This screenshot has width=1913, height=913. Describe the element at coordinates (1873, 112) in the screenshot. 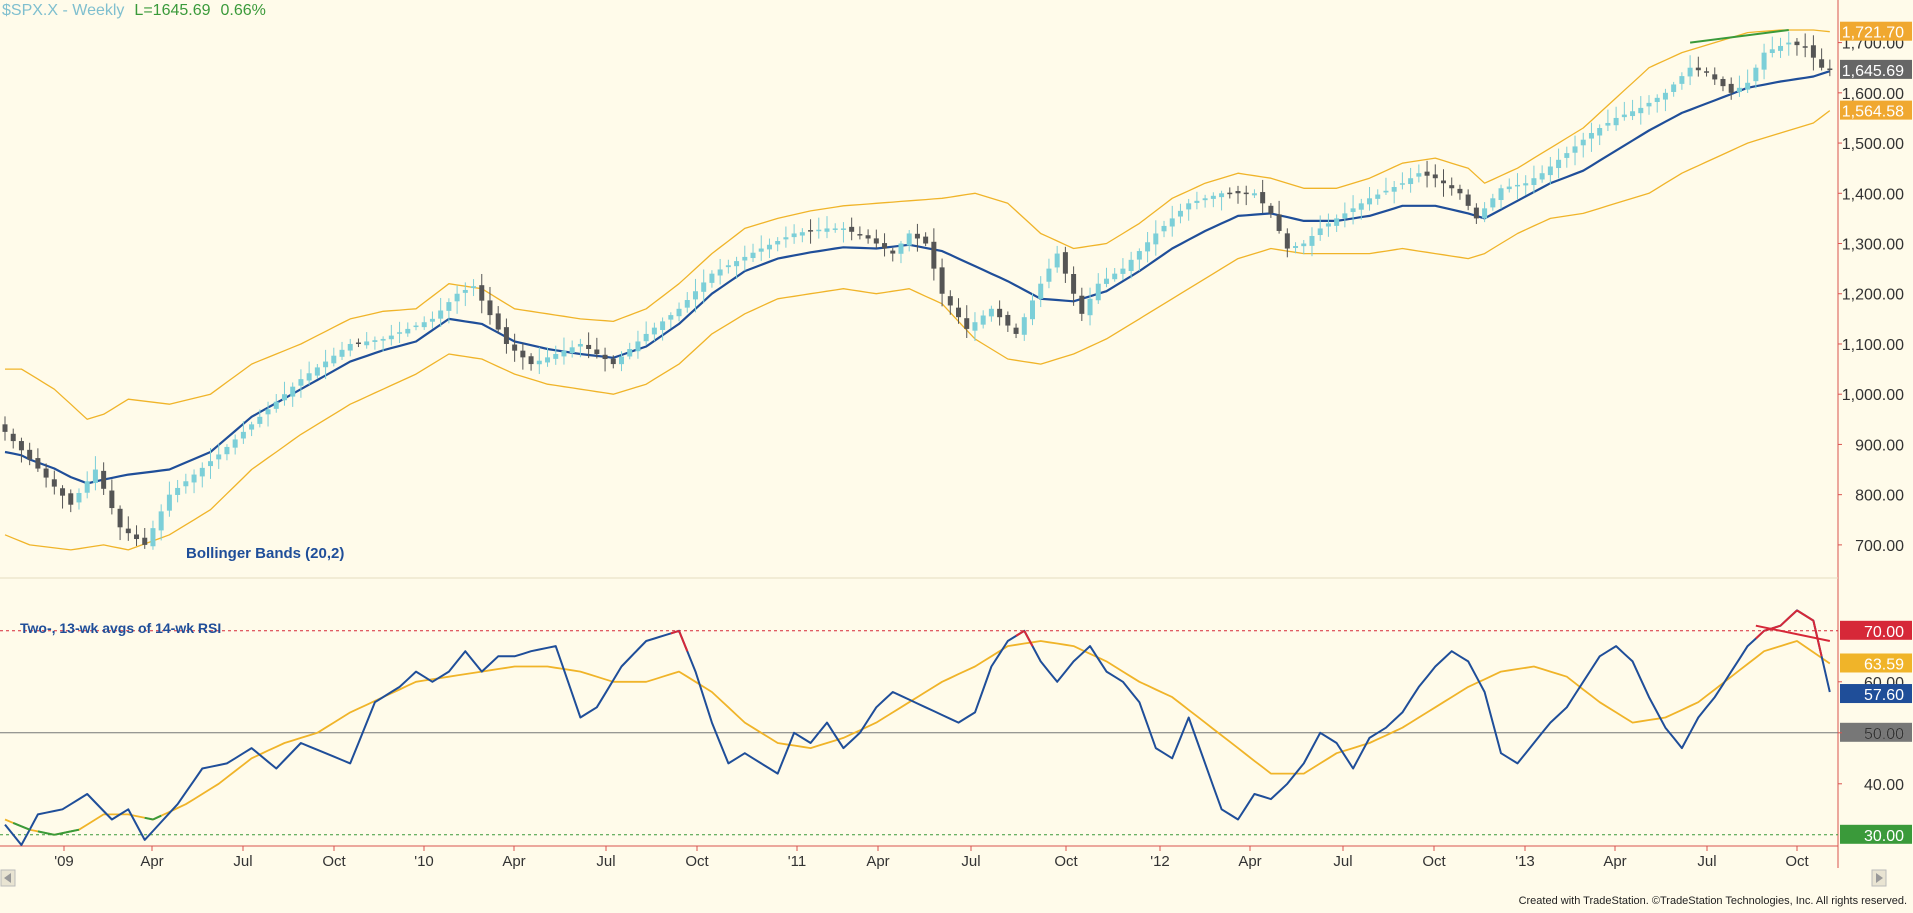

I see `price-badge-label: 1,564.58` at that location.